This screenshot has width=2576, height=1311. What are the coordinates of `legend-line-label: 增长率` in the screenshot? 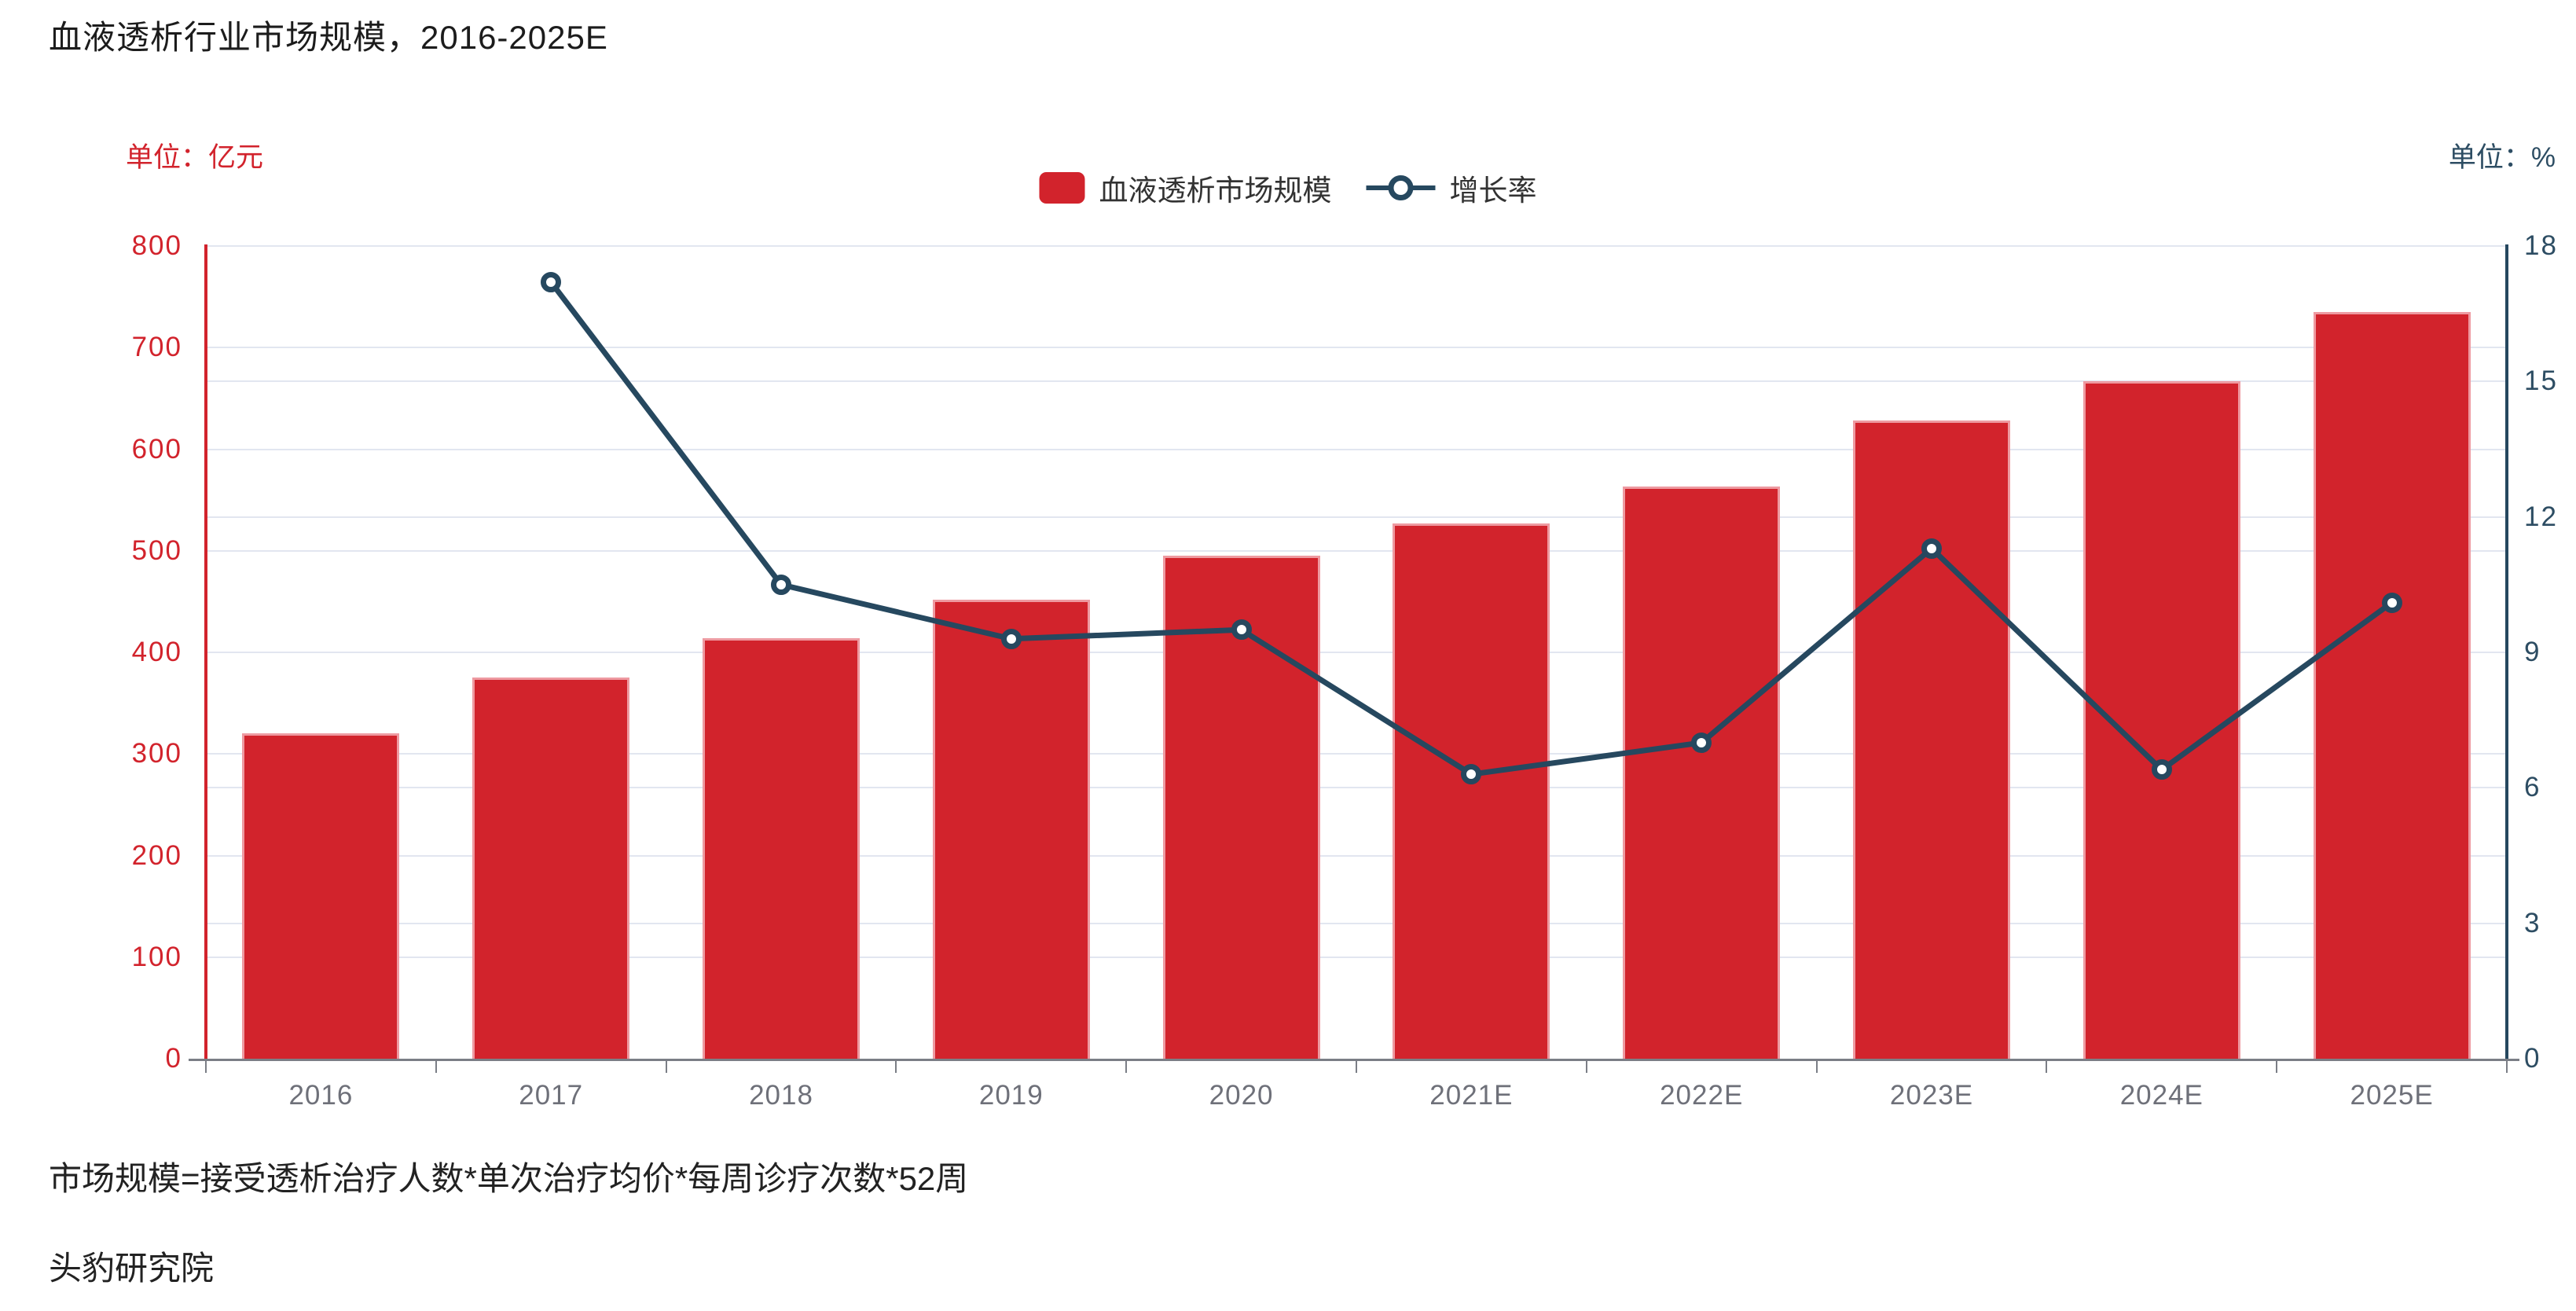 It's located at (1493, 190).